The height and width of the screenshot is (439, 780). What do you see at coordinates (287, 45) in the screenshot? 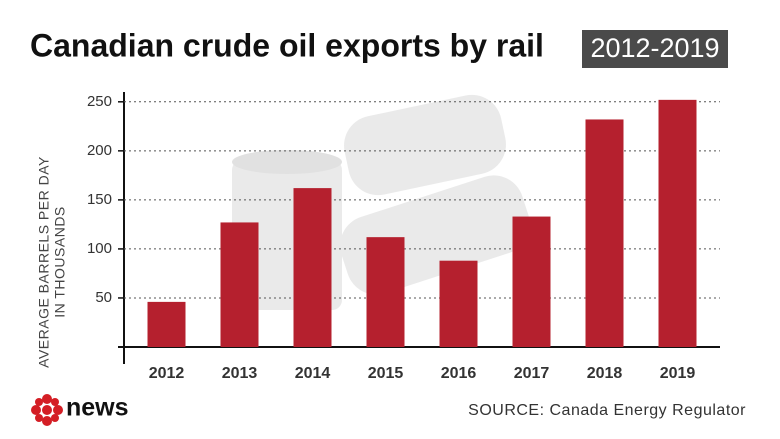
I see `chart-title: Canadian crude oil exports by rail` at bounding box center [287, 45].